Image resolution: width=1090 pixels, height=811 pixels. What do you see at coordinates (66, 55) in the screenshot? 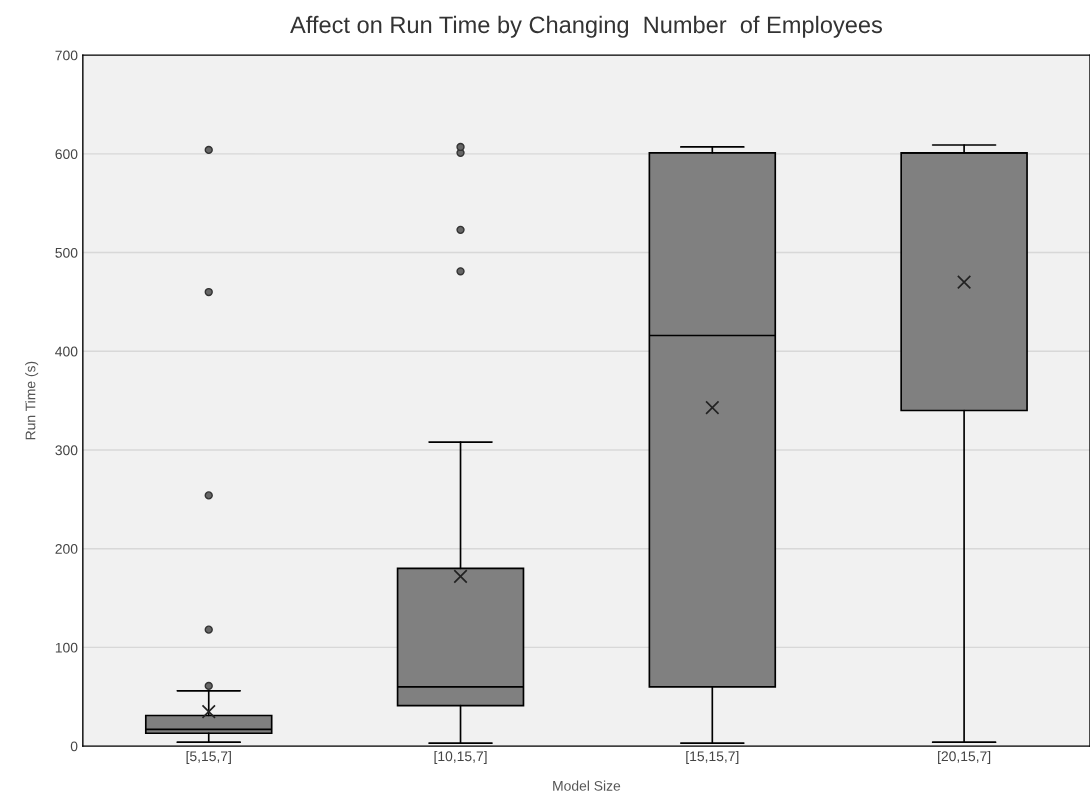
I see `y-tick-label: 700` at bounding box center [66, 55].